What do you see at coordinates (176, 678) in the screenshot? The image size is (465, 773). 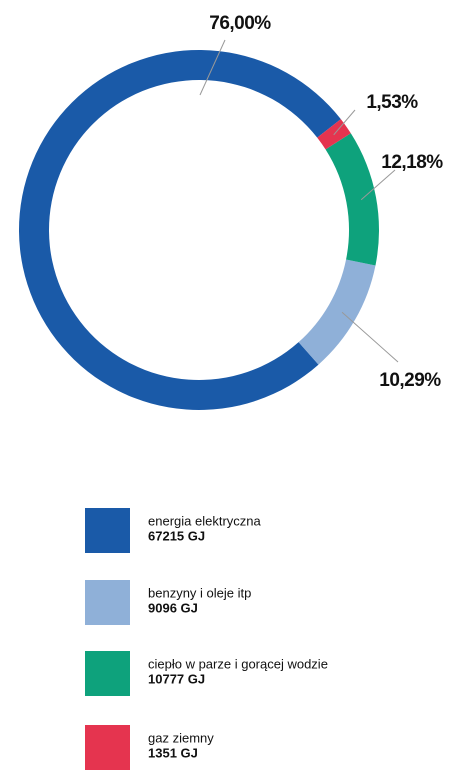 I see `legend-amount: 10777 GJ` at bounding box center [176, 678].